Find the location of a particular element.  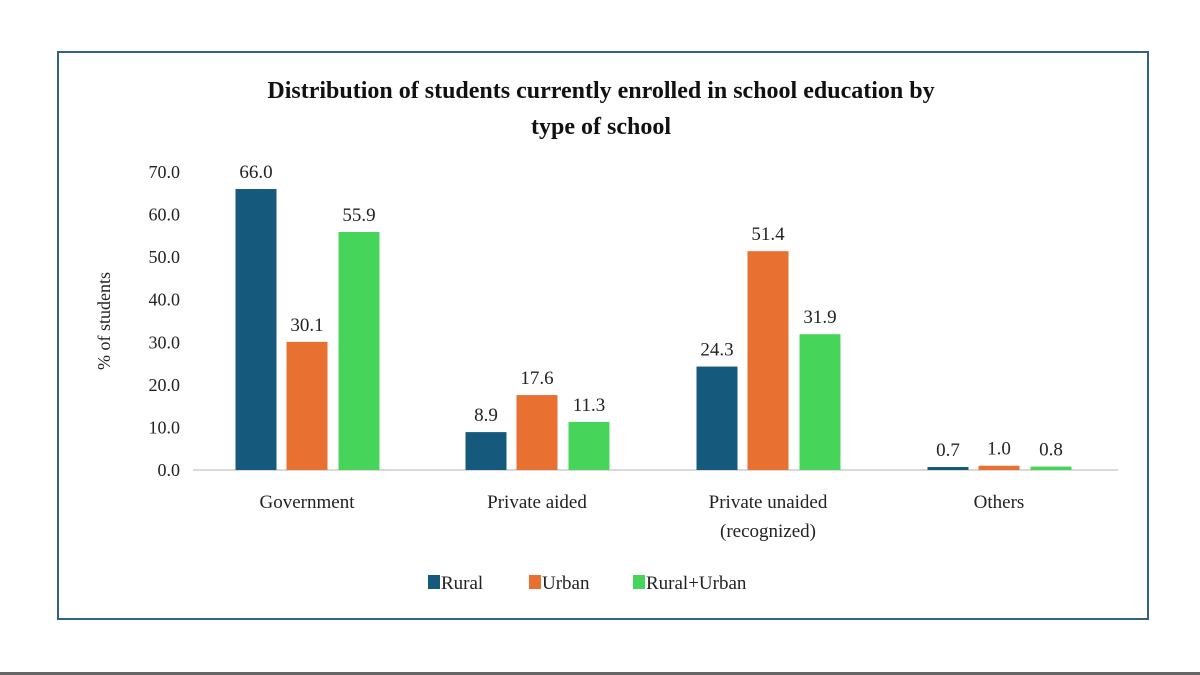

data-label: 66.0 is located at coordinates (255, 172).